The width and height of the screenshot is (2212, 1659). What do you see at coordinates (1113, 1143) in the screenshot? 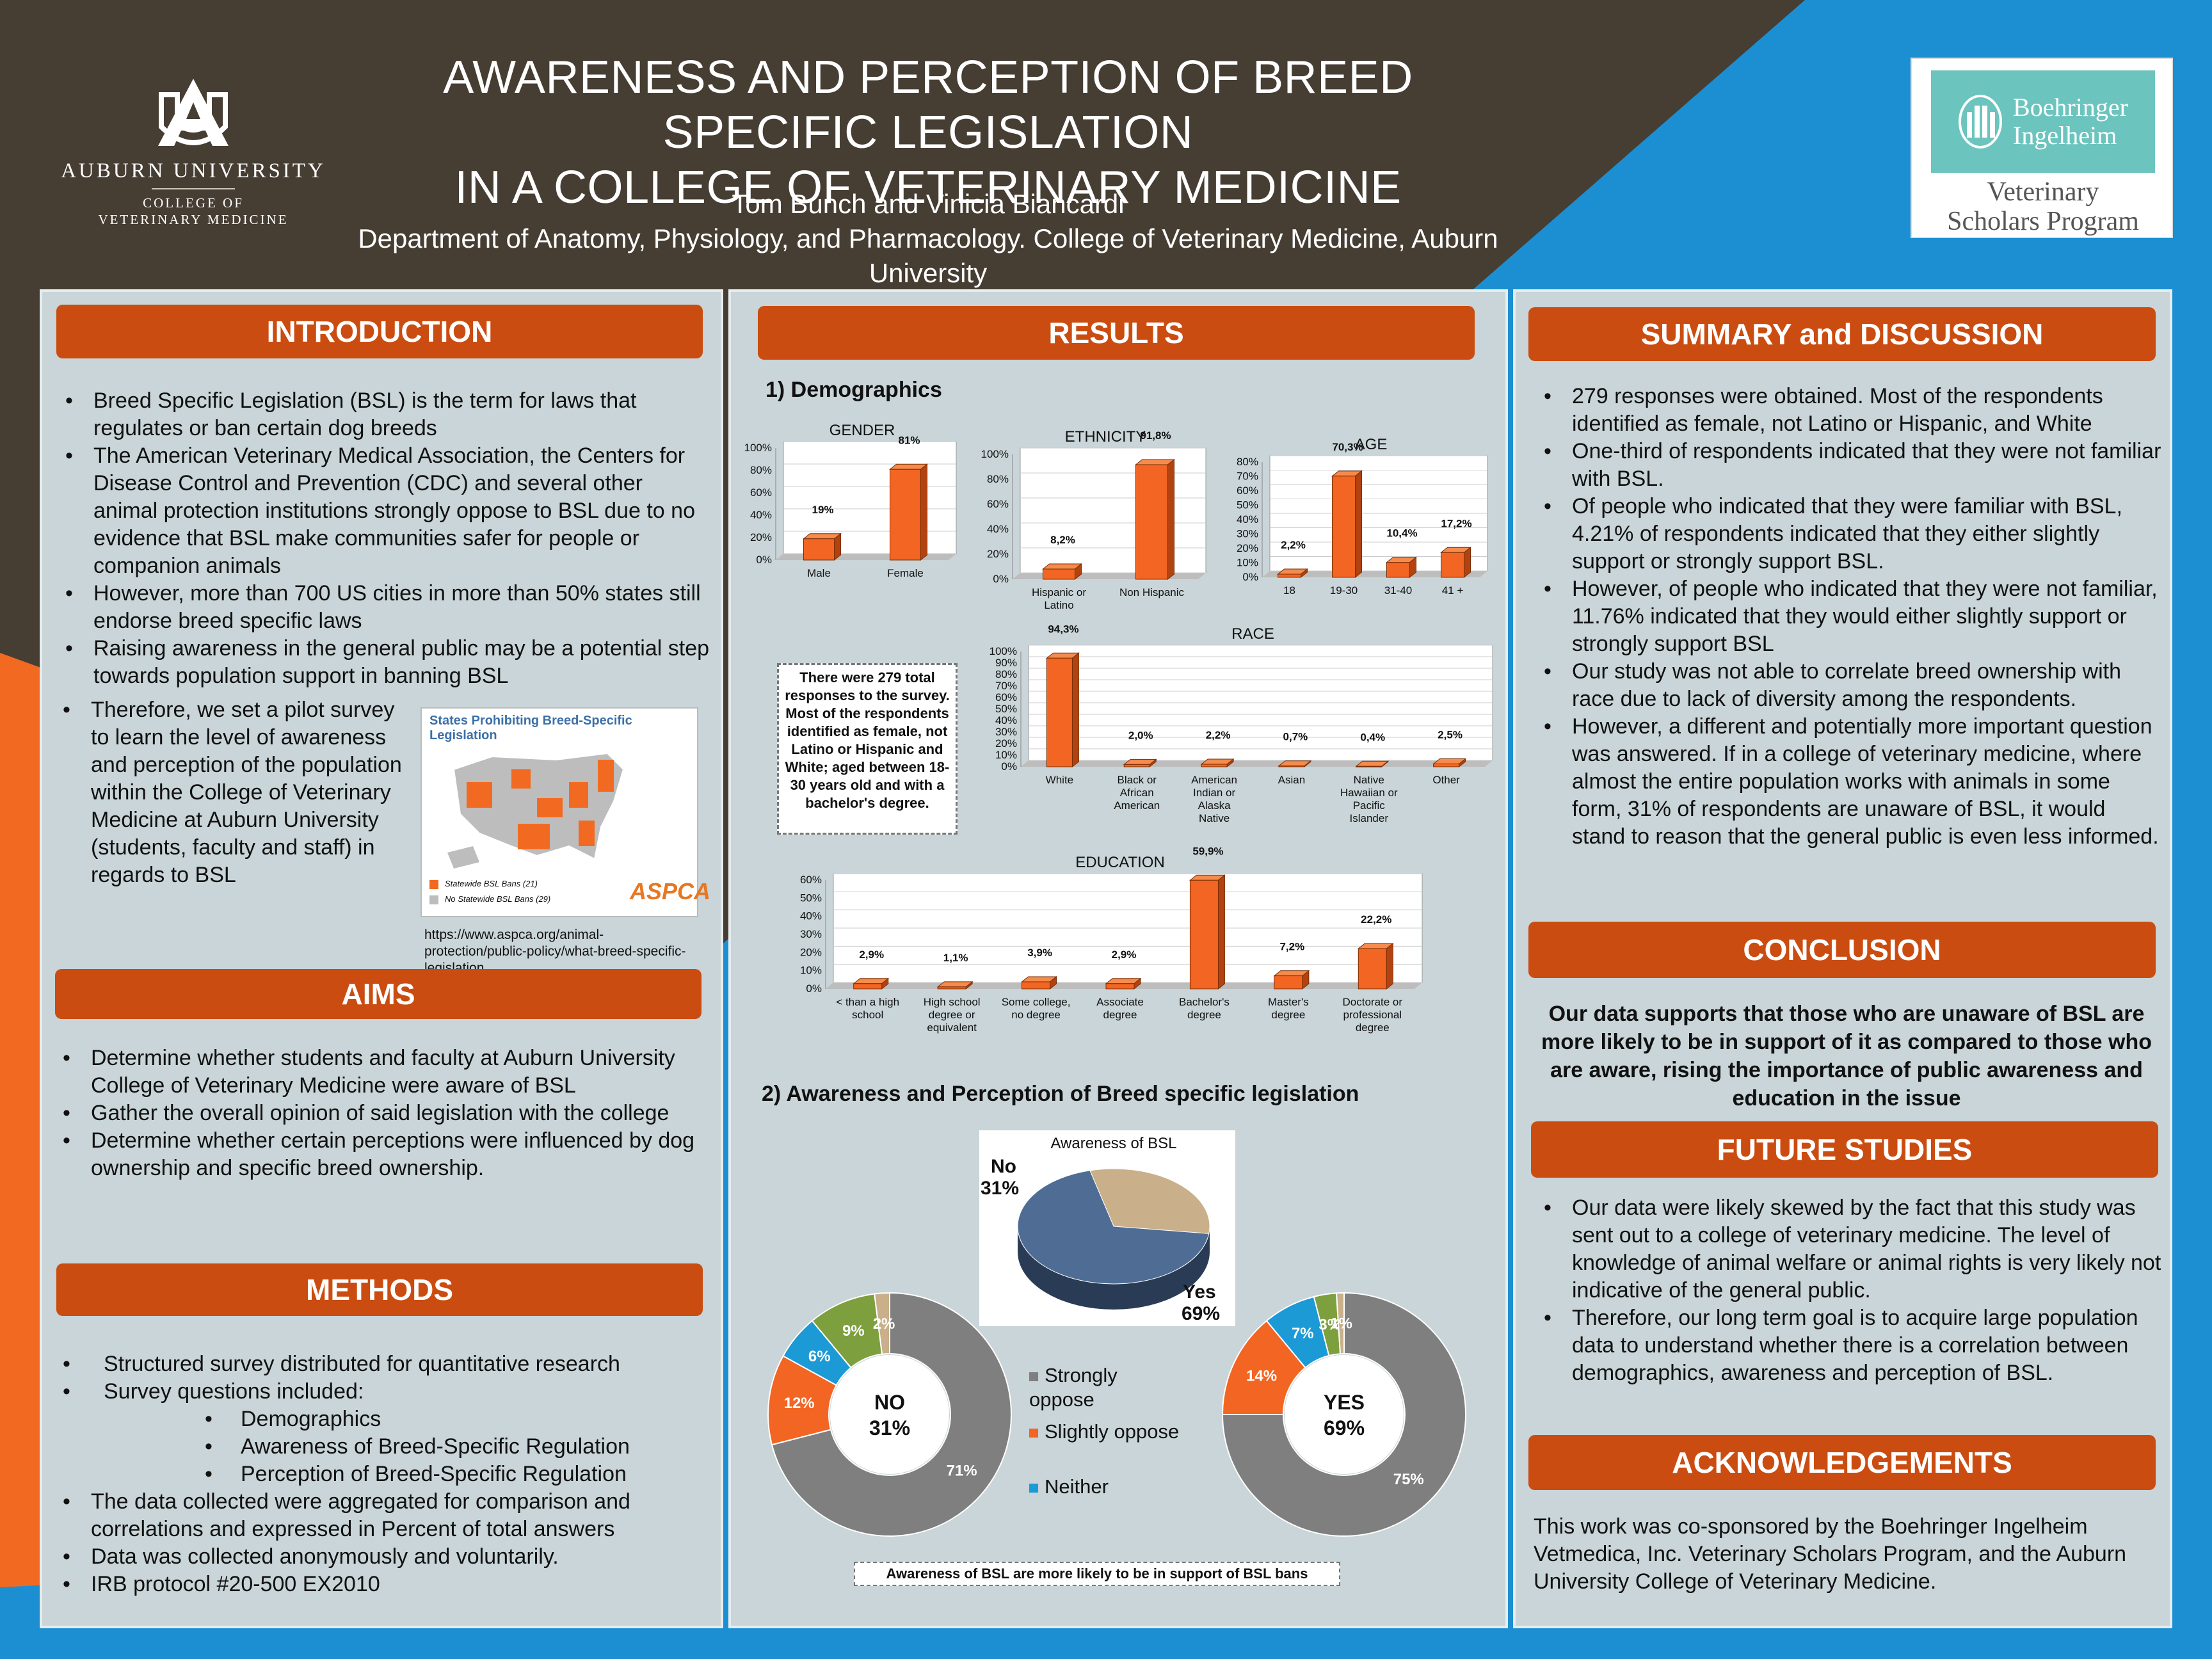
I see `chart-title: Awareness of BSL` at bounding box center [1113, 1143].